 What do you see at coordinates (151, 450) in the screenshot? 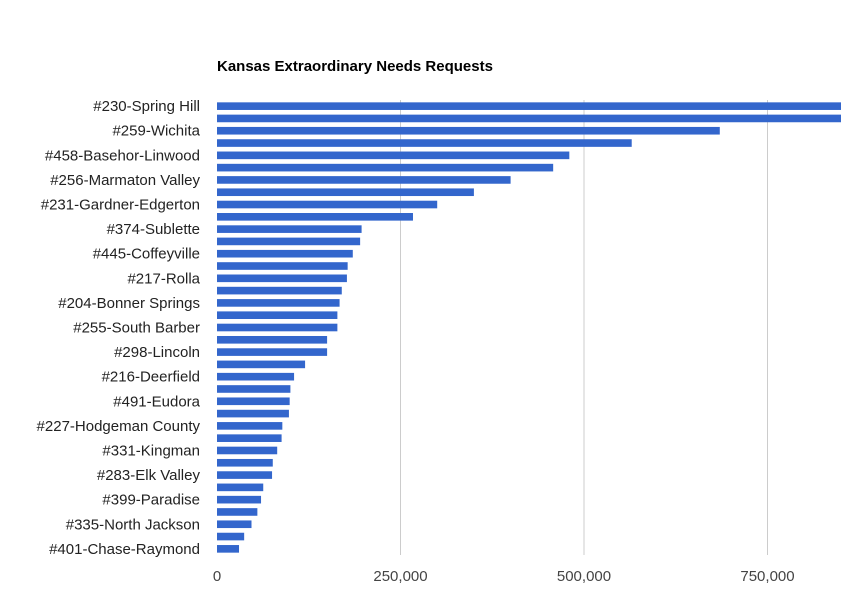
I see `category-label: #331-Kingman` at bounding box center [151, 450].